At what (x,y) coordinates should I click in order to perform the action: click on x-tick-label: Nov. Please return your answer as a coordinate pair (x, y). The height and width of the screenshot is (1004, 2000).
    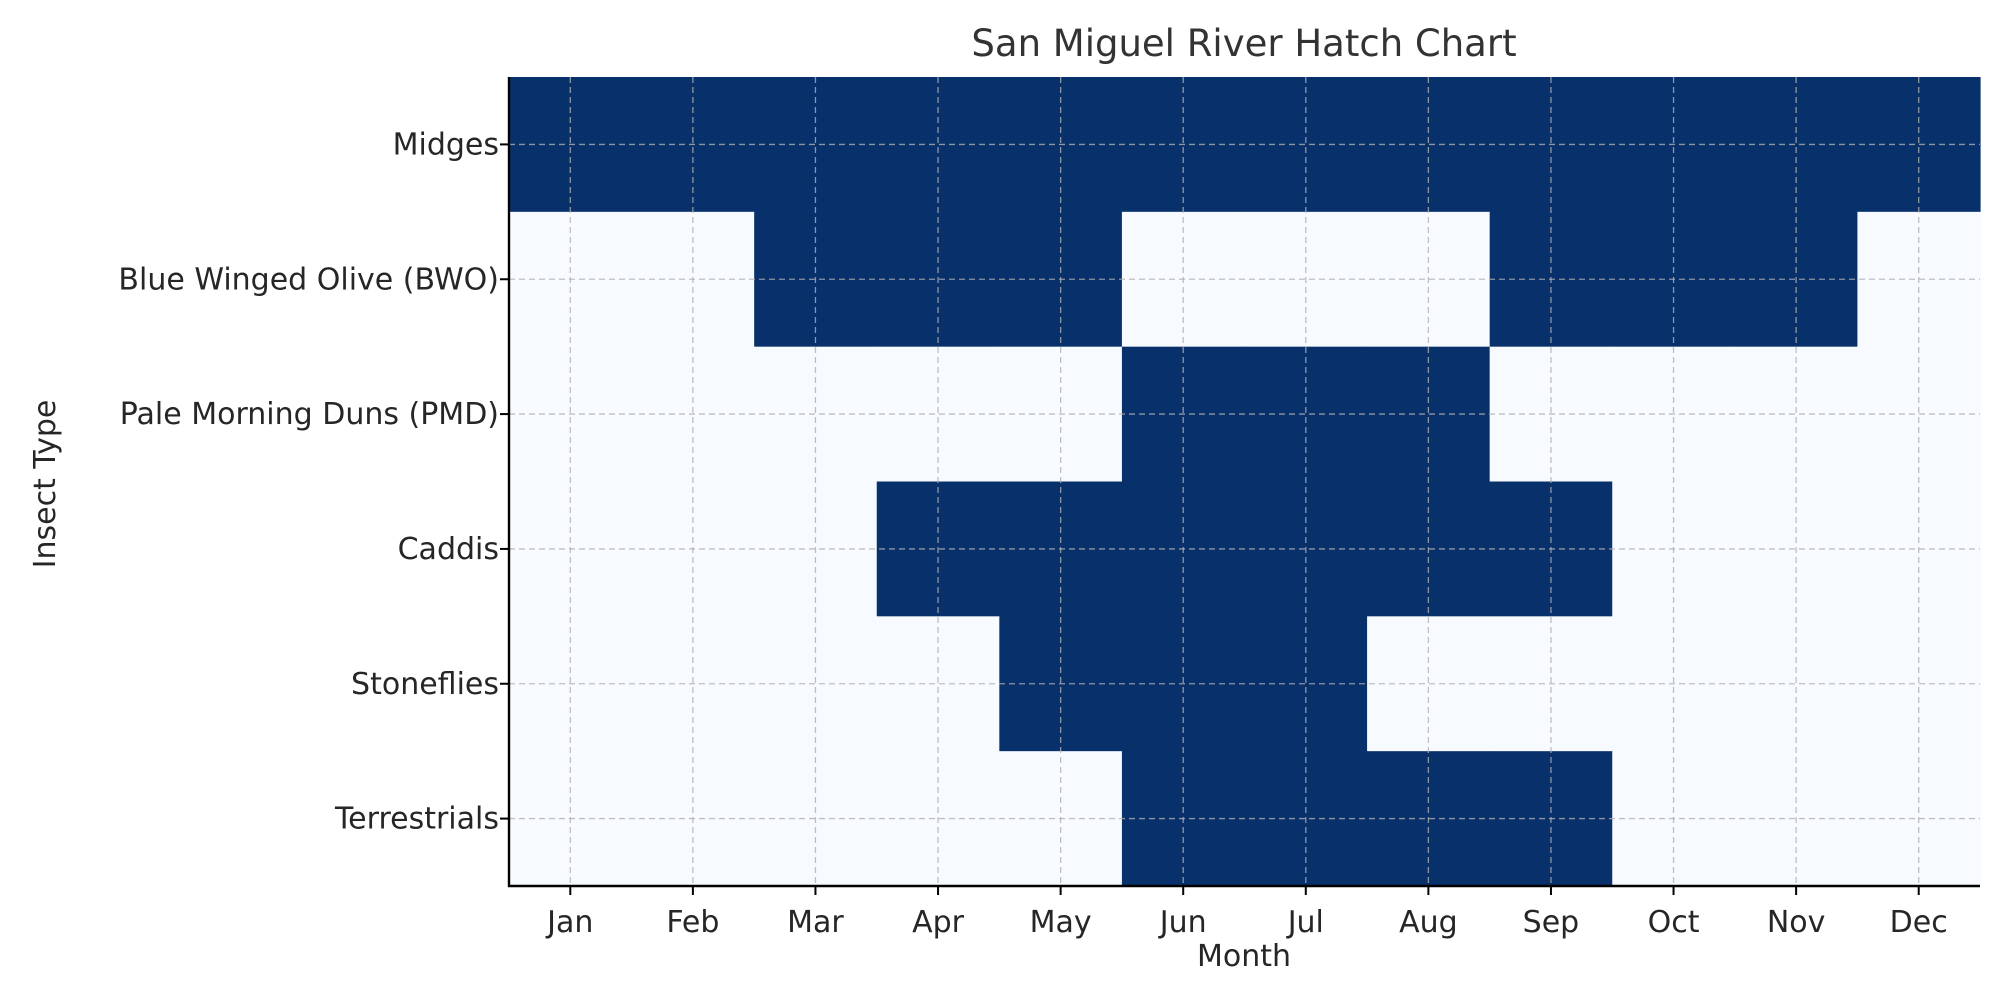
    Looking at the image, I should click on (1796, 922).